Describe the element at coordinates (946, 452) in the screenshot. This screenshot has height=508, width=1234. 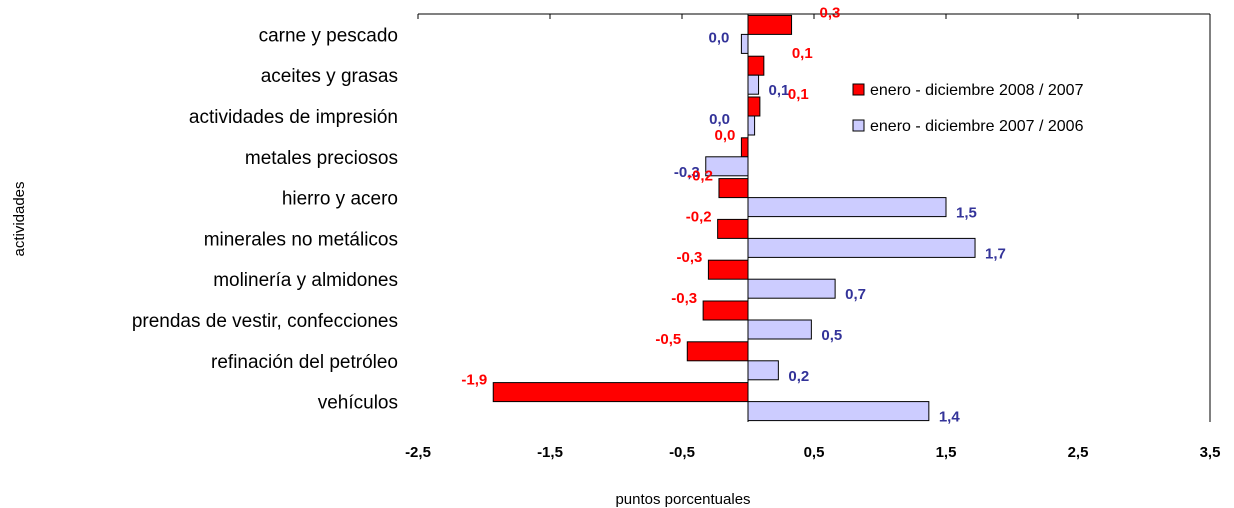
I see `x-tick-label: 1,5` at that location.